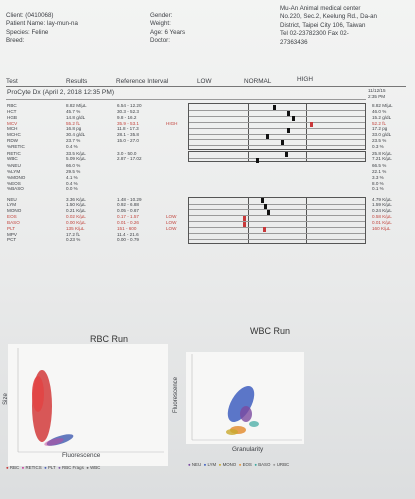 The image size is (415, 499). I want to click on right-column-value: 17.2 pg, so click(380, 129).